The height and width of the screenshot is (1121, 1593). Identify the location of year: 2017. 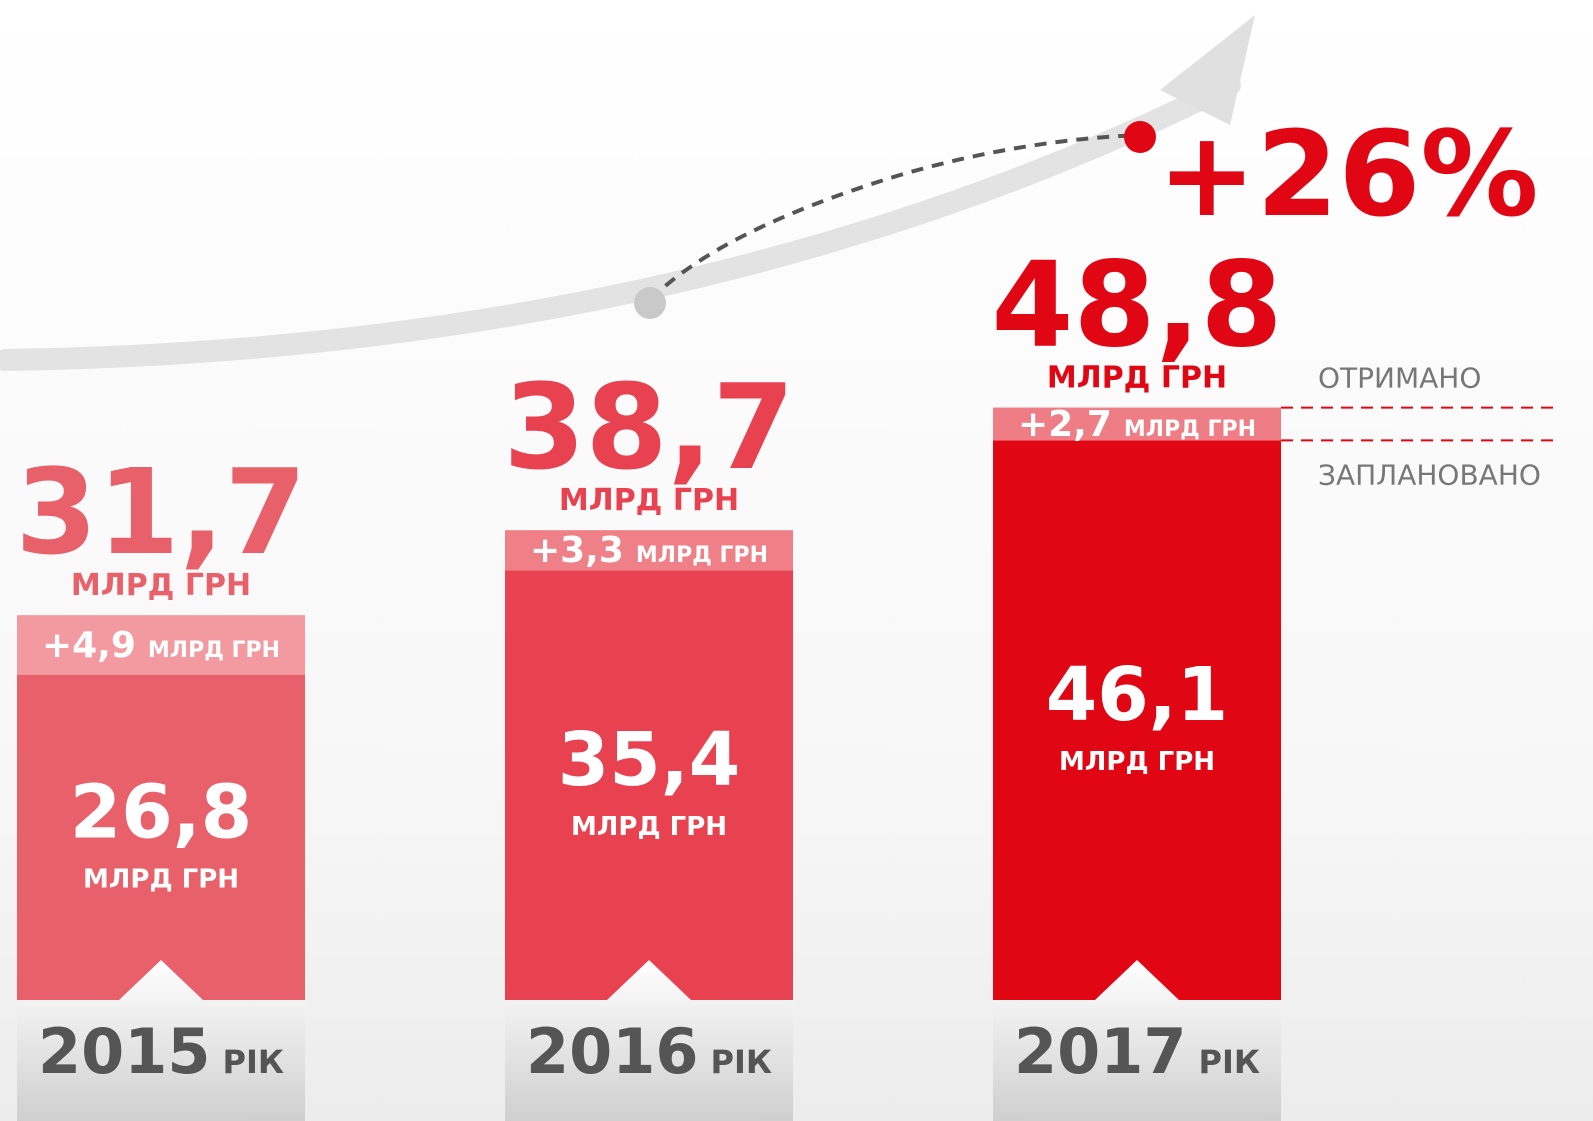
(1100, 1051).